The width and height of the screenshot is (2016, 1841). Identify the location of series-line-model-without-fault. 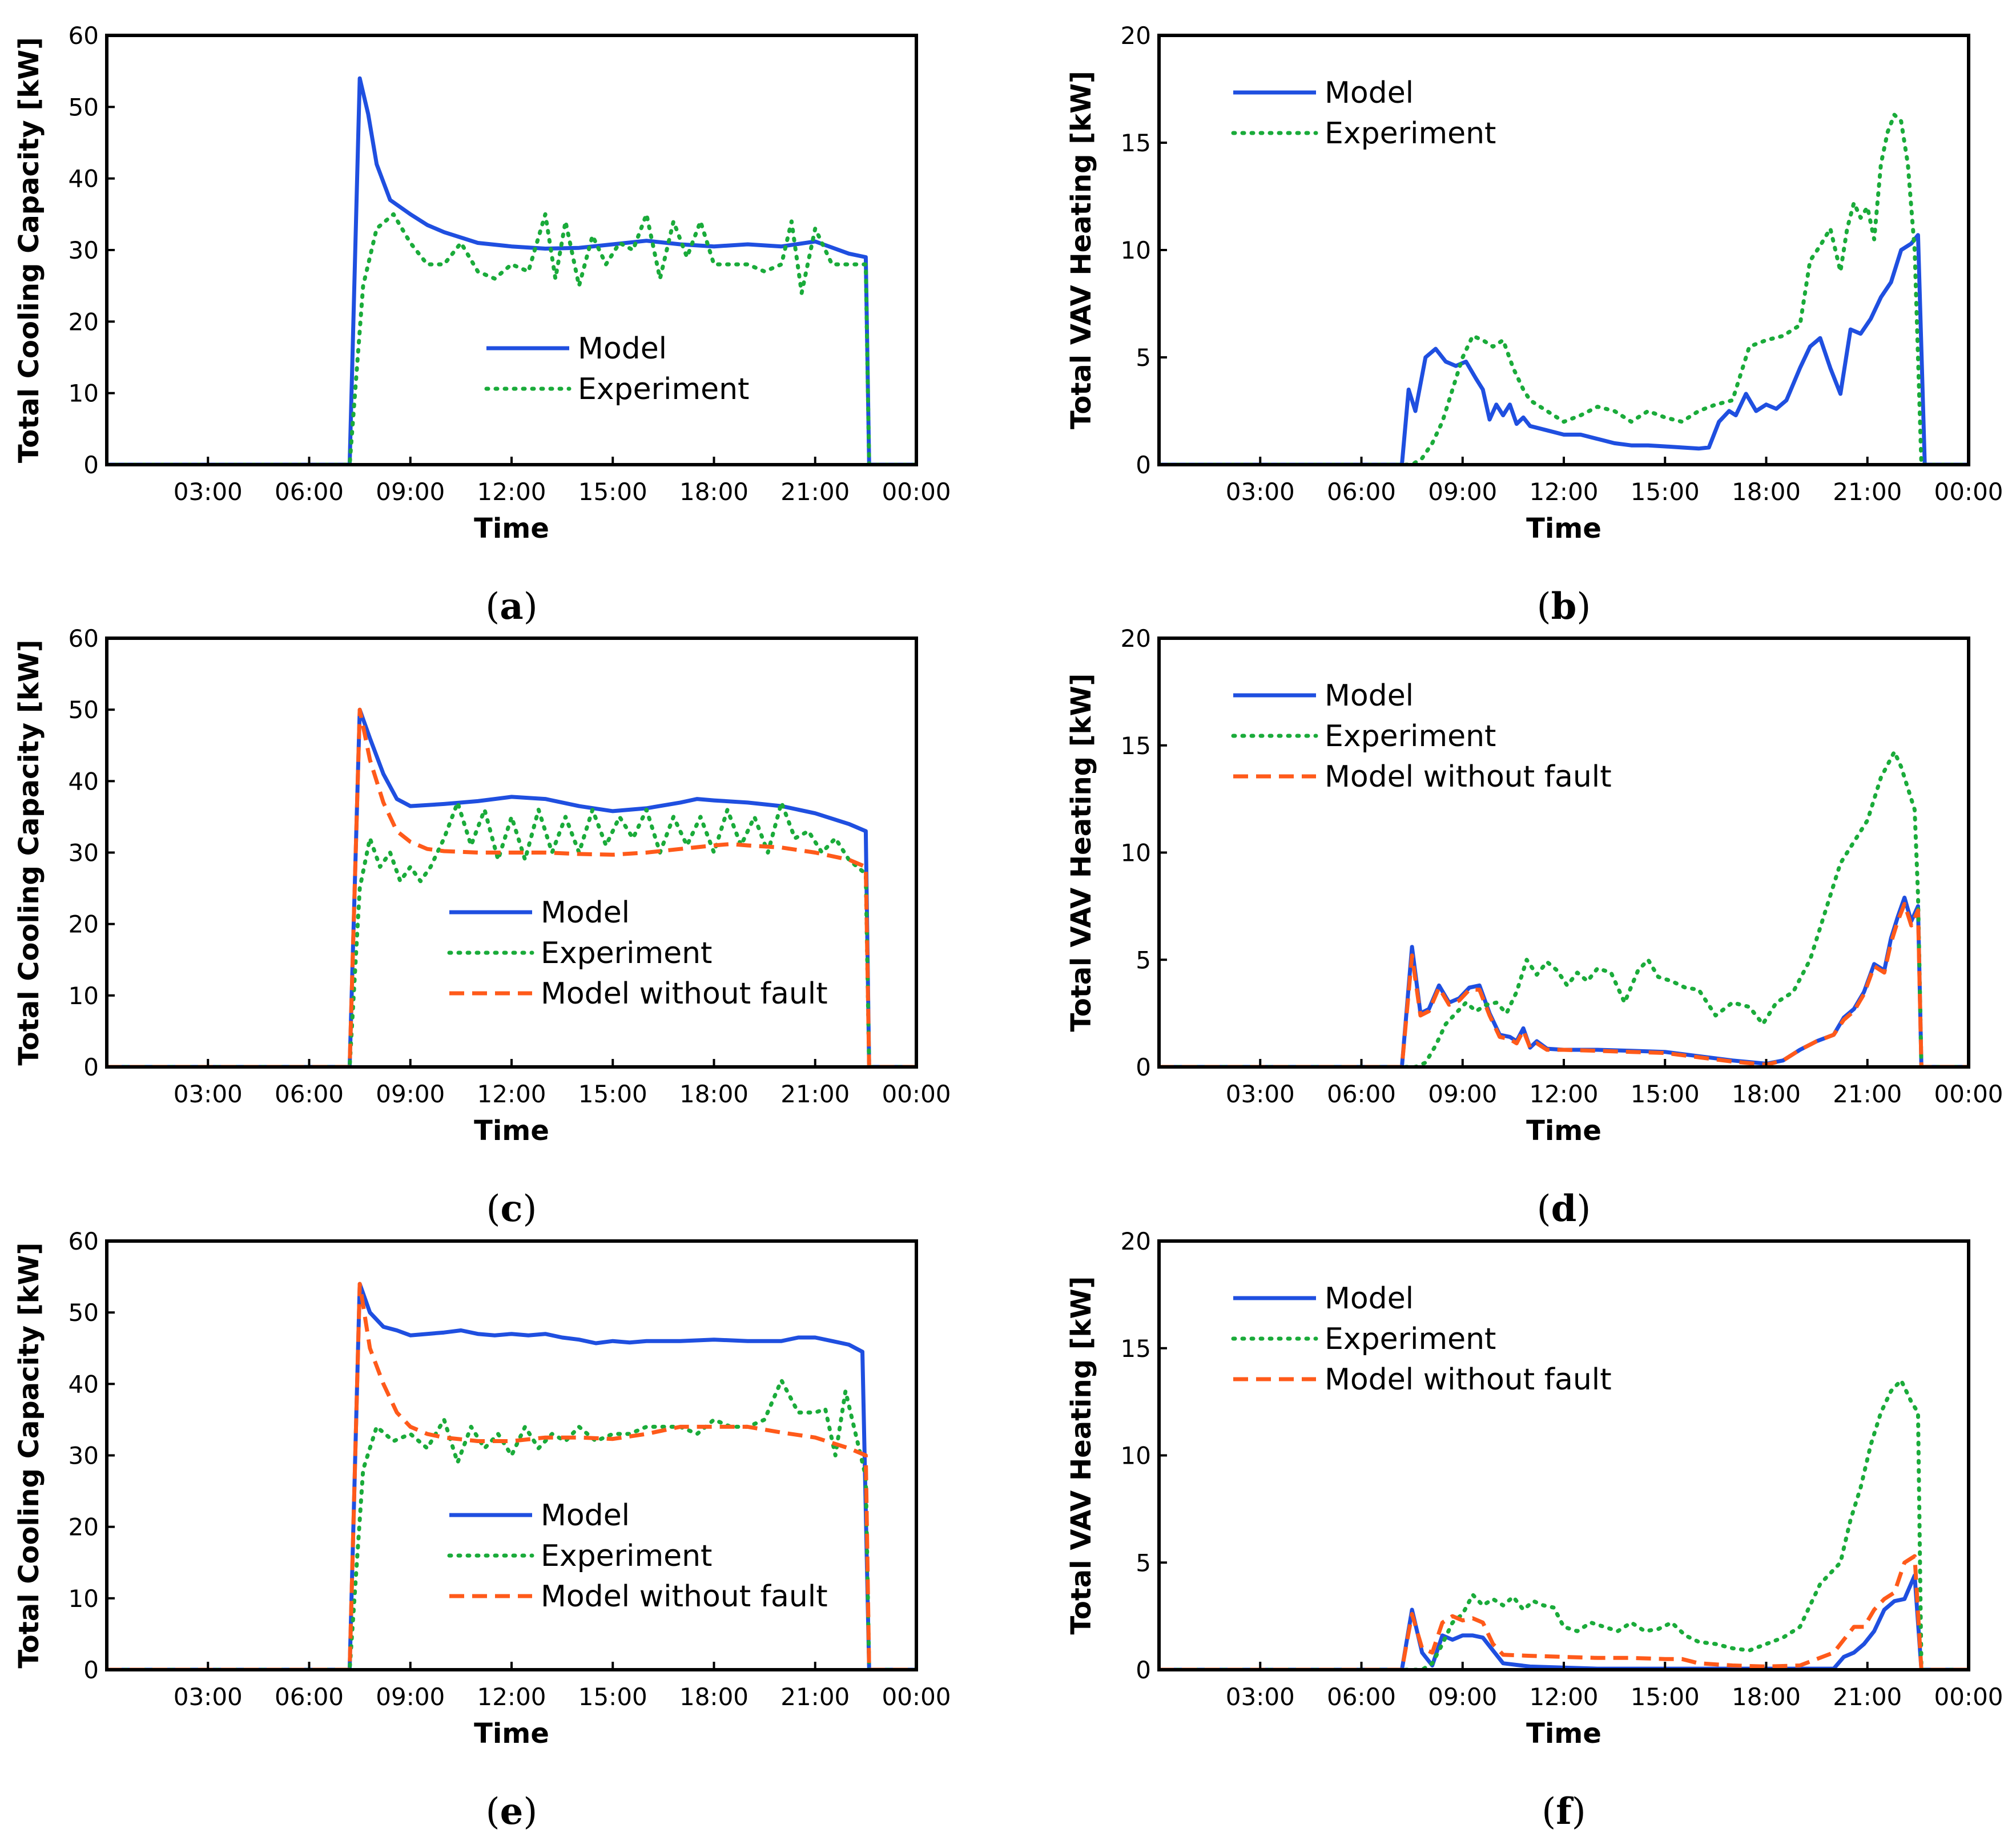
(511, 887).